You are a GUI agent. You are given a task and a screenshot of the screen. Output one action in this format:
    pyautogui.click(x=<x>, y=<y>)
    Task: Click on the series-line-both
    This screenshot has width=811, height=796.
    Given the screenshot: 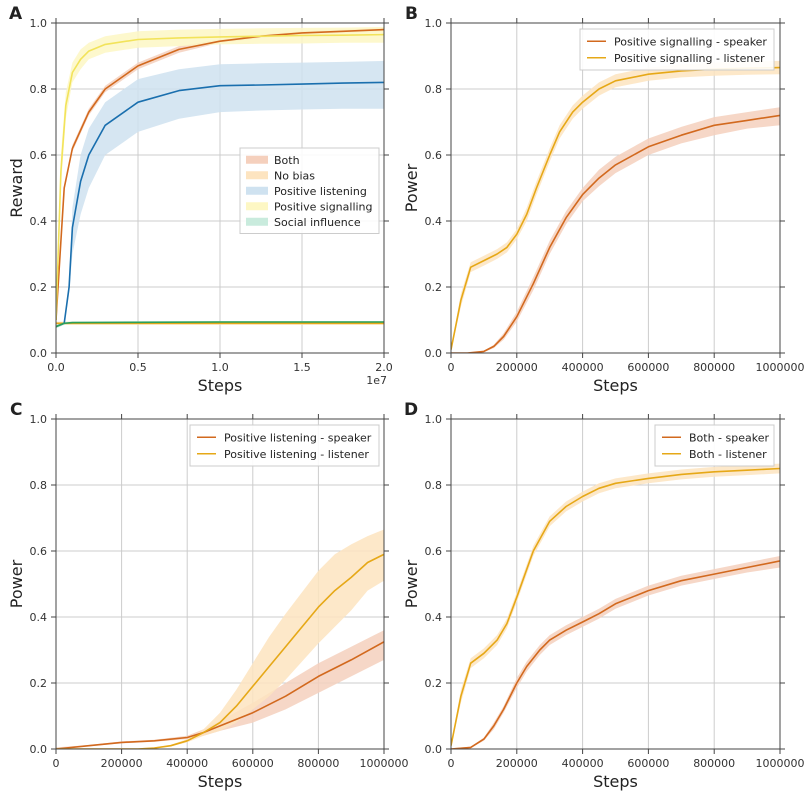 What is the action you would take?
    pyautogui.click(x=220, y=174)
    